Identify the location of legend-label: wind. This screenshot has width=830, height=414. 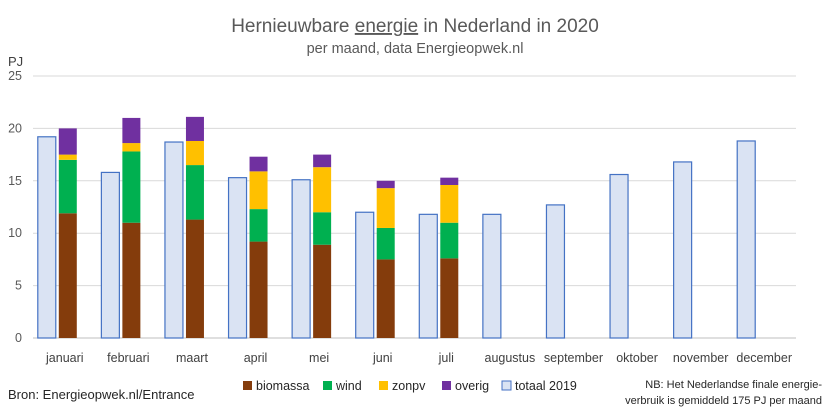
(348, 386).